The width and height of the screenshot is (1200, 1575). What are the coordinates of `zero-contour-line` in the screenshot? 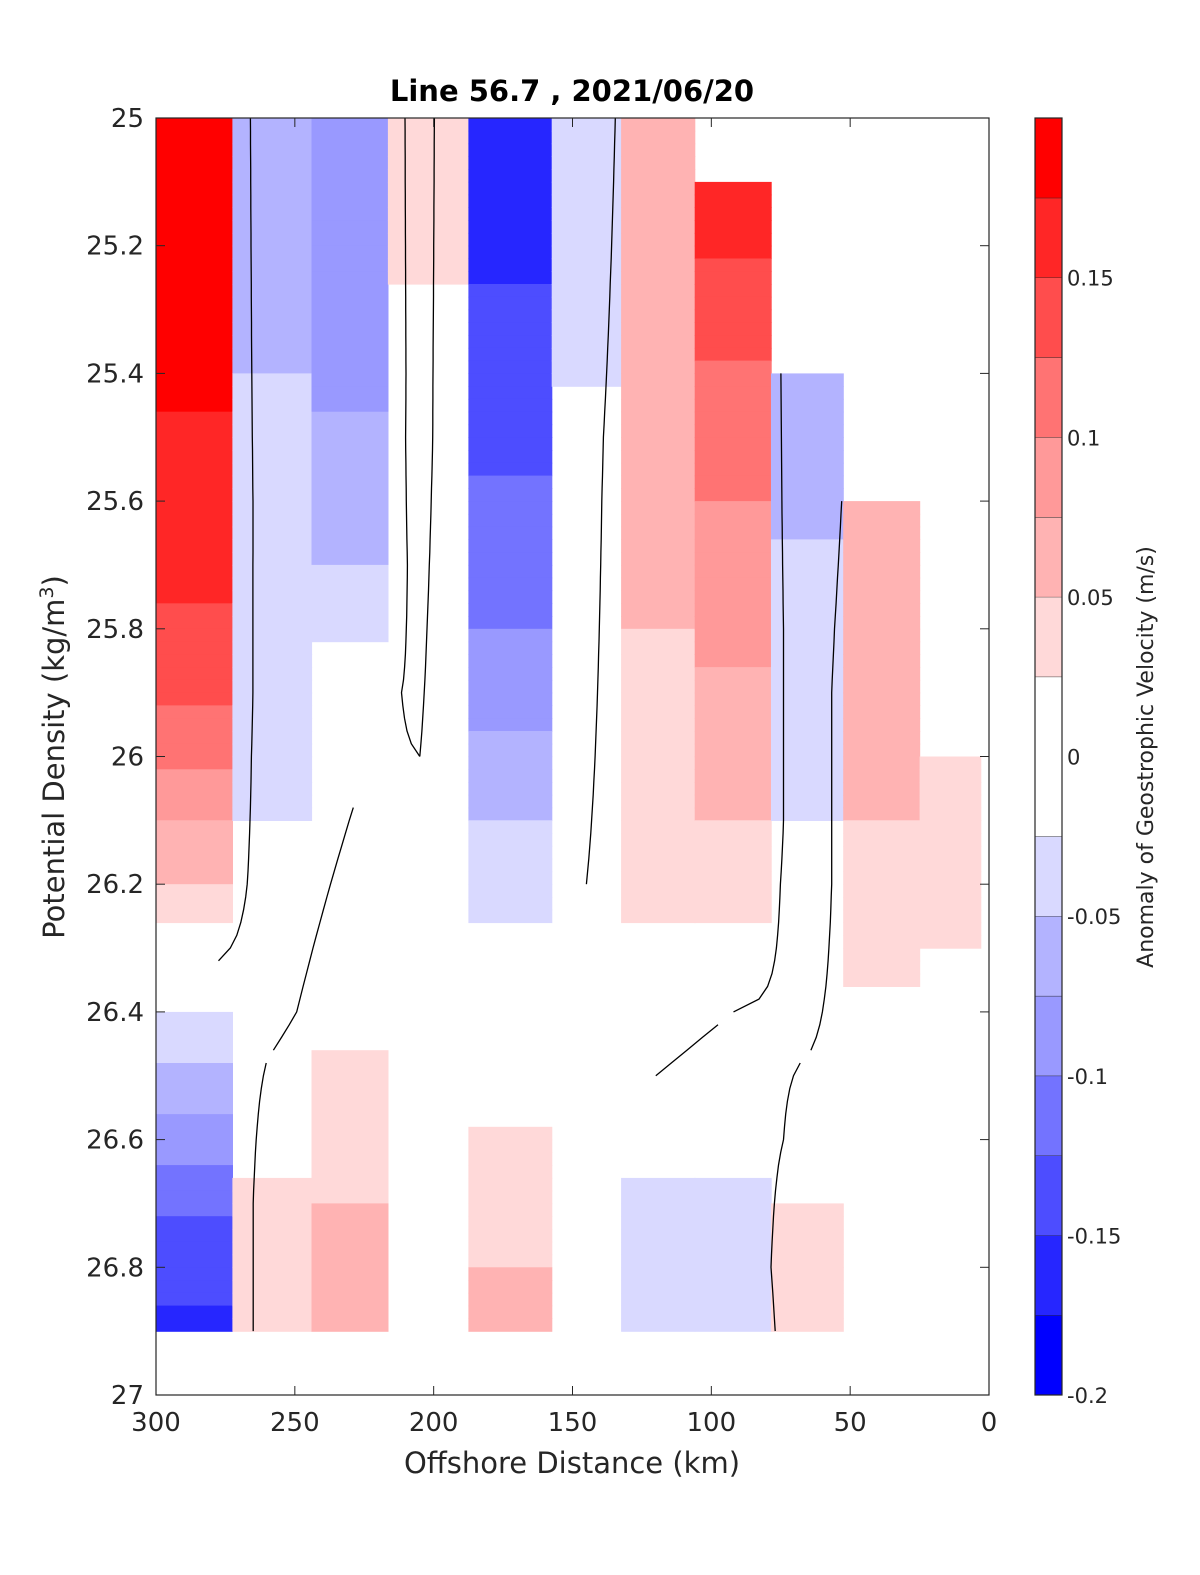 It's located at (410, 437).